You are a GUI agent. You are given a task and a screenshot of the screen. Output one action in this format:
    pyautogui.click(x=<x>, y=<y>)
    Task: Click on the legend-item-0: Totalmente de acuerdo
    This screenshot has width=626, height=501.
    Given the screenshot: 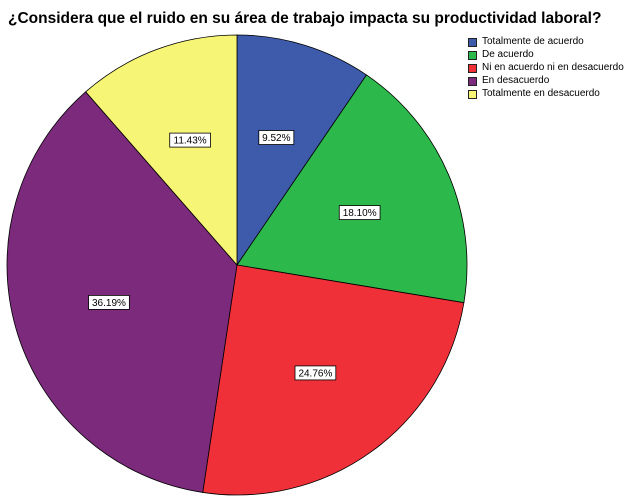 What is the action you would take?
    pyautogui.click(x=547, y=42)
    